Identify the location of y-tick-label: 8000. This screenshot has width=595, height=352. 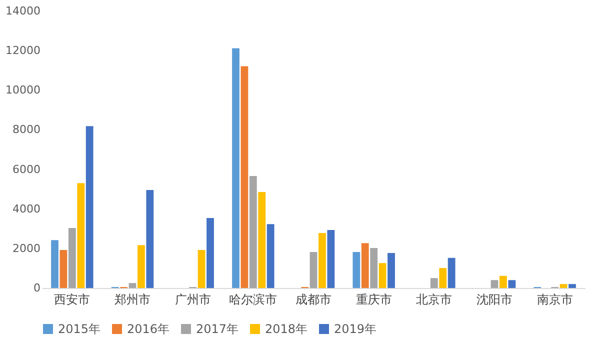
(26, 129).